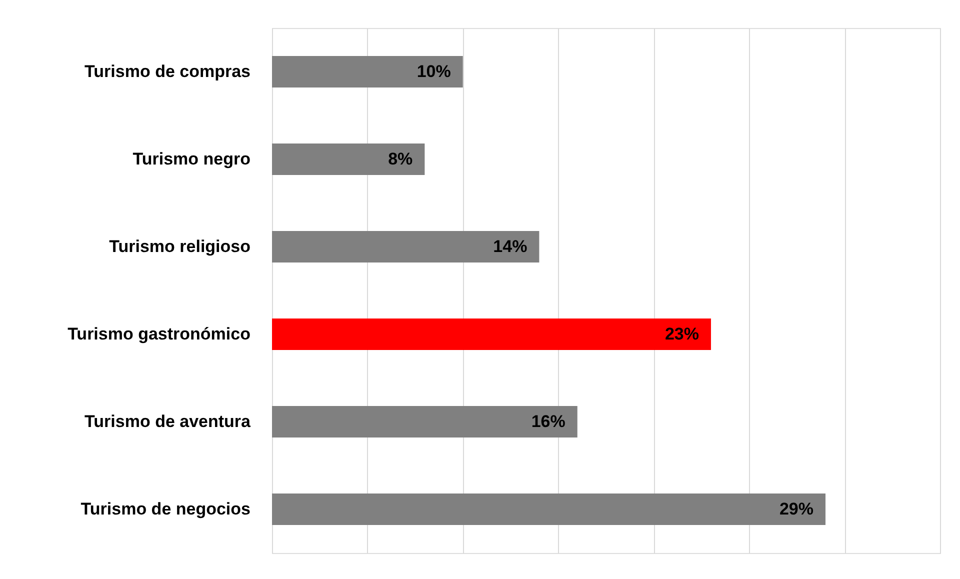  What do you see at coordinates (433, 71) in the screenshot?
I see `data-label: 10%` at bounding box center [433, 71].